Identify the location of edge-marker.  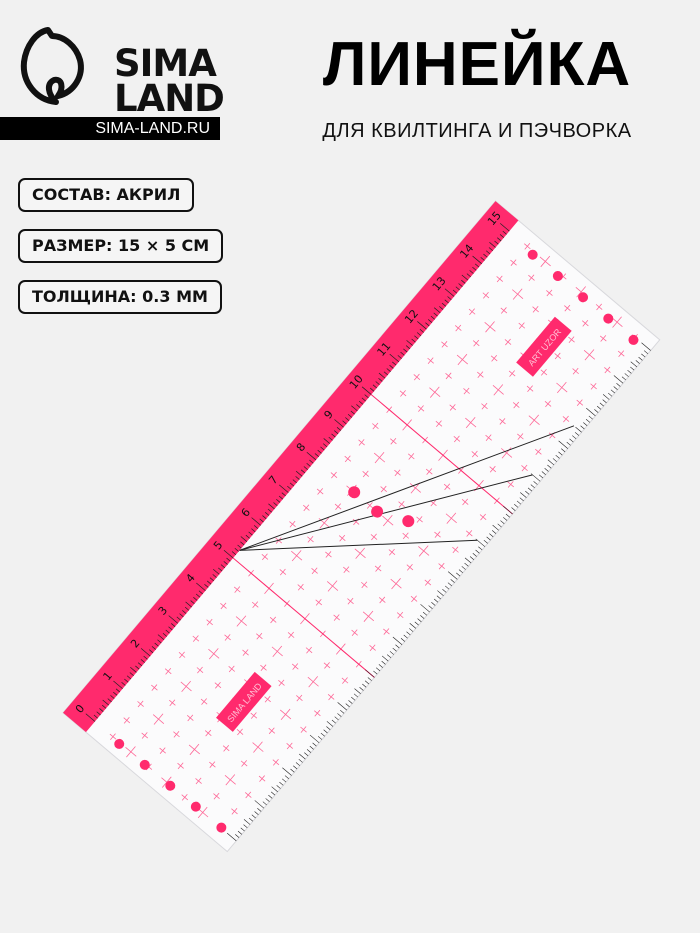
(633, 339).